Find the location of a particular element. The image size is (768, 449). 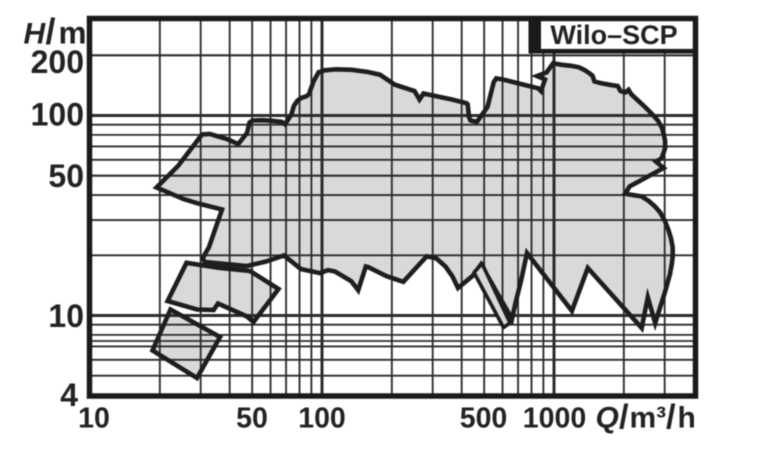

svg-text: H is located at coordinates (35, 33).